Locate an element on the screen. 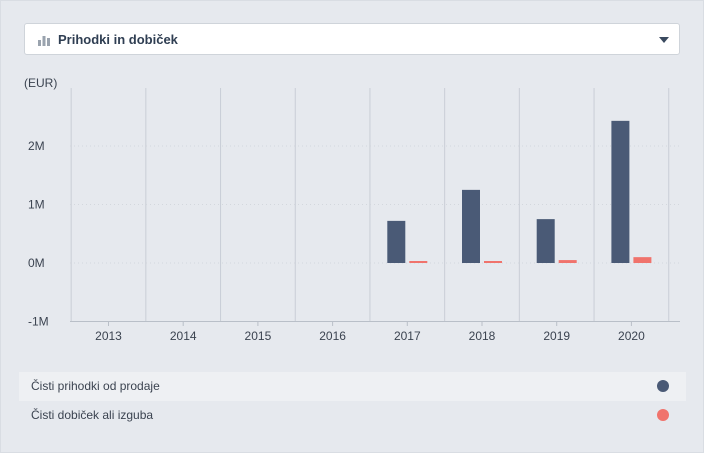 This screenshot has height=453, width=704. chart-selector-dropdown: Prihodki in dobiček is located at coordinates (352, 39).